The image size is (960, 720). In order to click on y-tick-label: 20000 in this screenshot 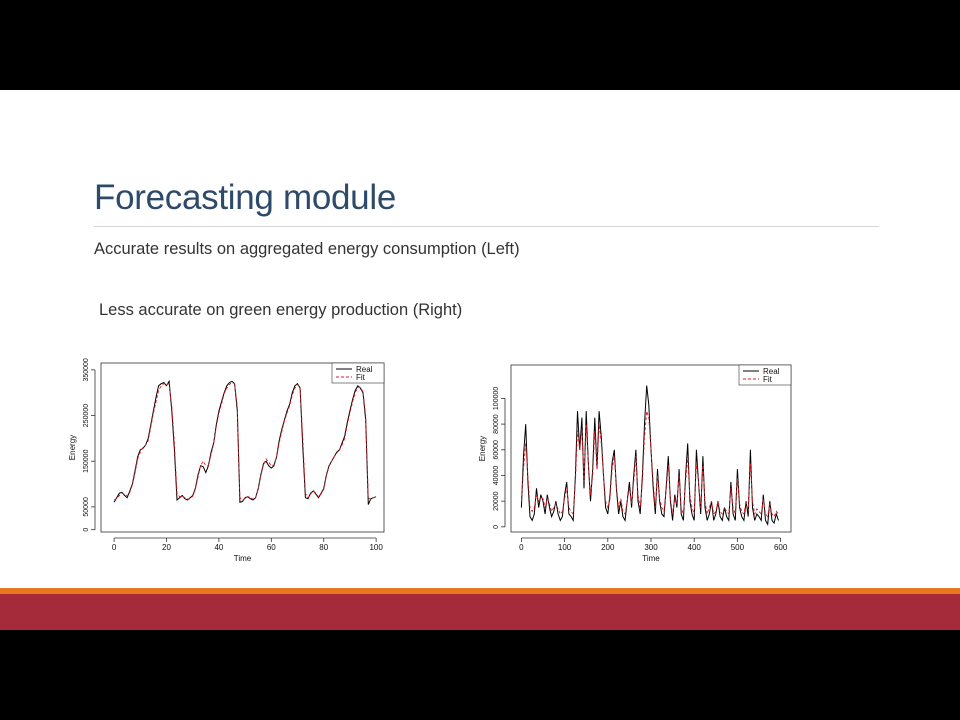, I will do `click(496, 501)`.